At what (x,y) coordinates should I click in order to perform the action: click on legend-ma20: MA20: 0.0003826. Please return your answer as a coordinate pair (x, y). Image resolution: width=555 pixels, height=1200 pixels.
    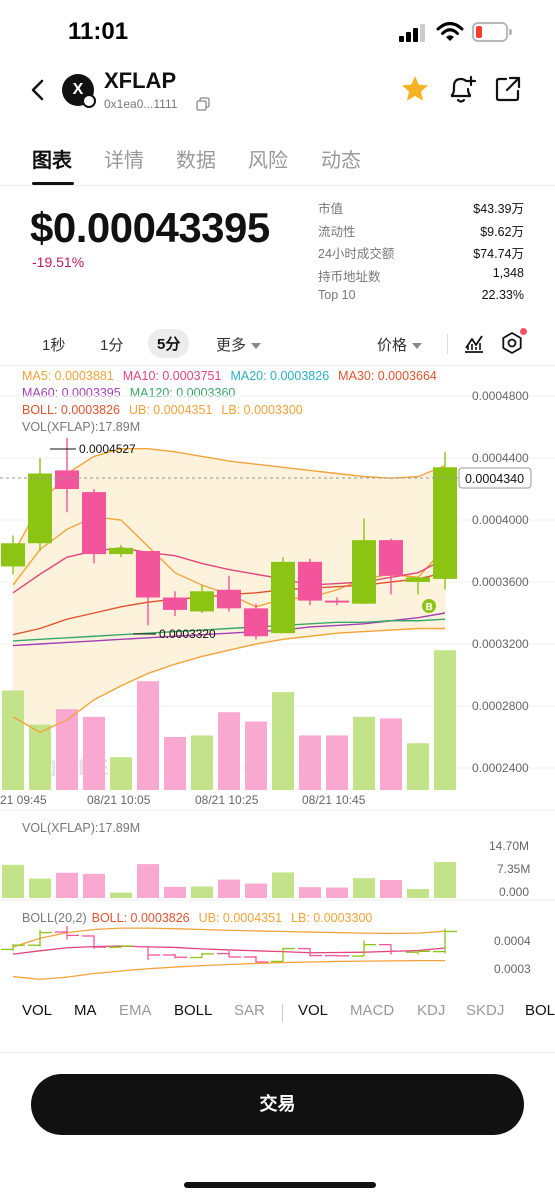
    Looking at the image, I should click on (280, 376).